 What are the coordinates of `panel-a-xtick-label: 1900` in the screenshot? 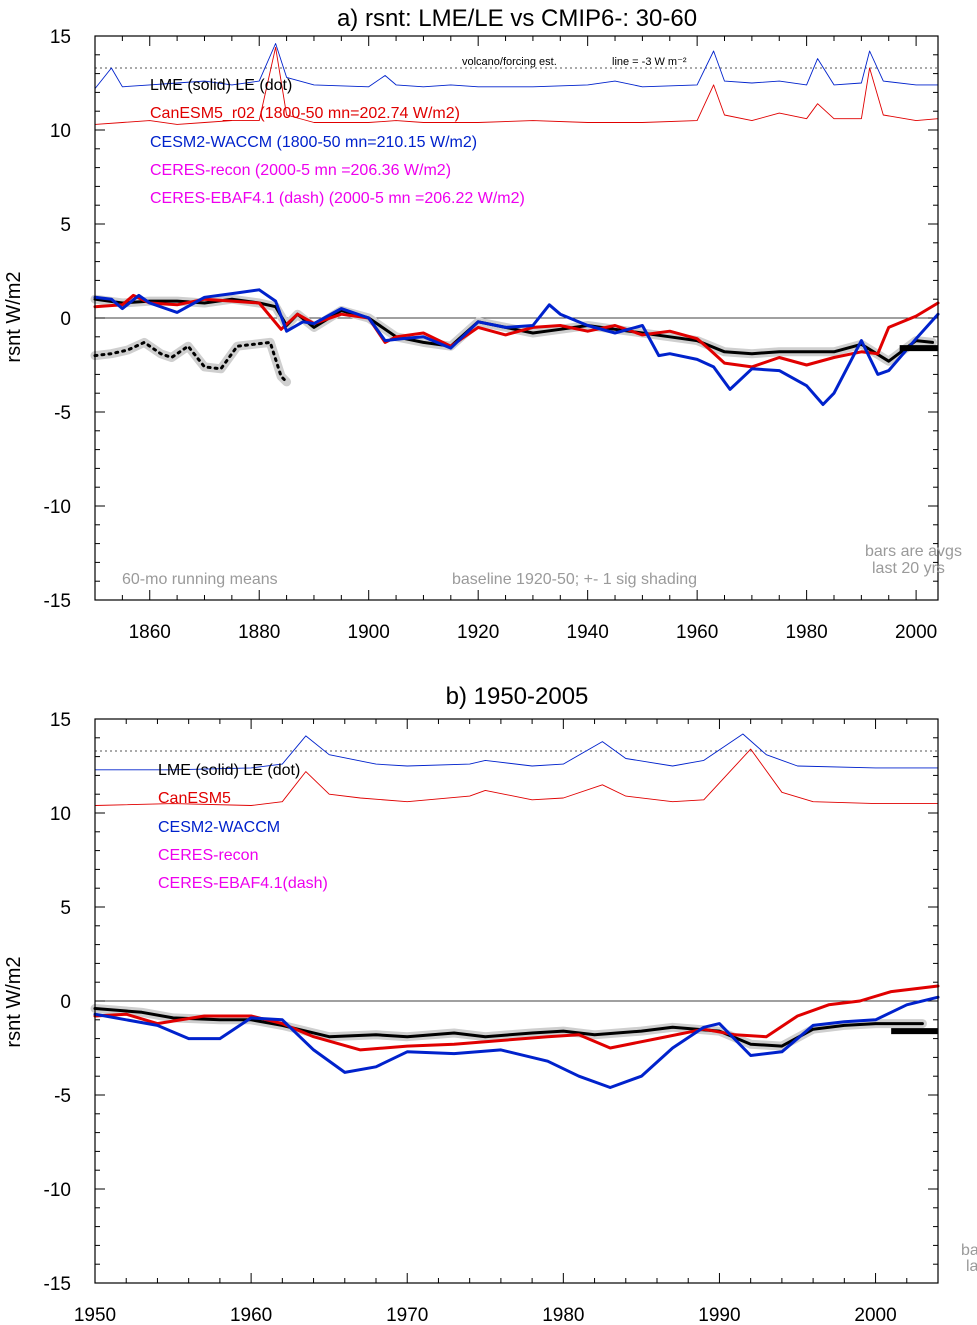 It's located at (369, 632).